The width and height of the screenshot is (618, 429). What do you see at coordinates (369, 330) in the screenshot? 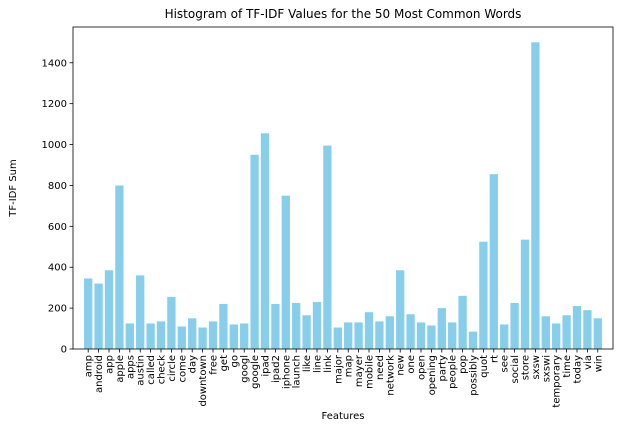
I see `bar-mobile` at bounding box center [369, 330].